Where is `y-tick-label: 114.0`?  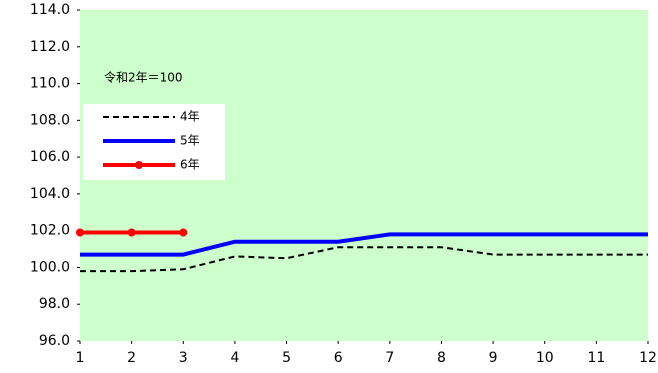 y-tick-label: 114.0 is located at coordinates (50, 10).